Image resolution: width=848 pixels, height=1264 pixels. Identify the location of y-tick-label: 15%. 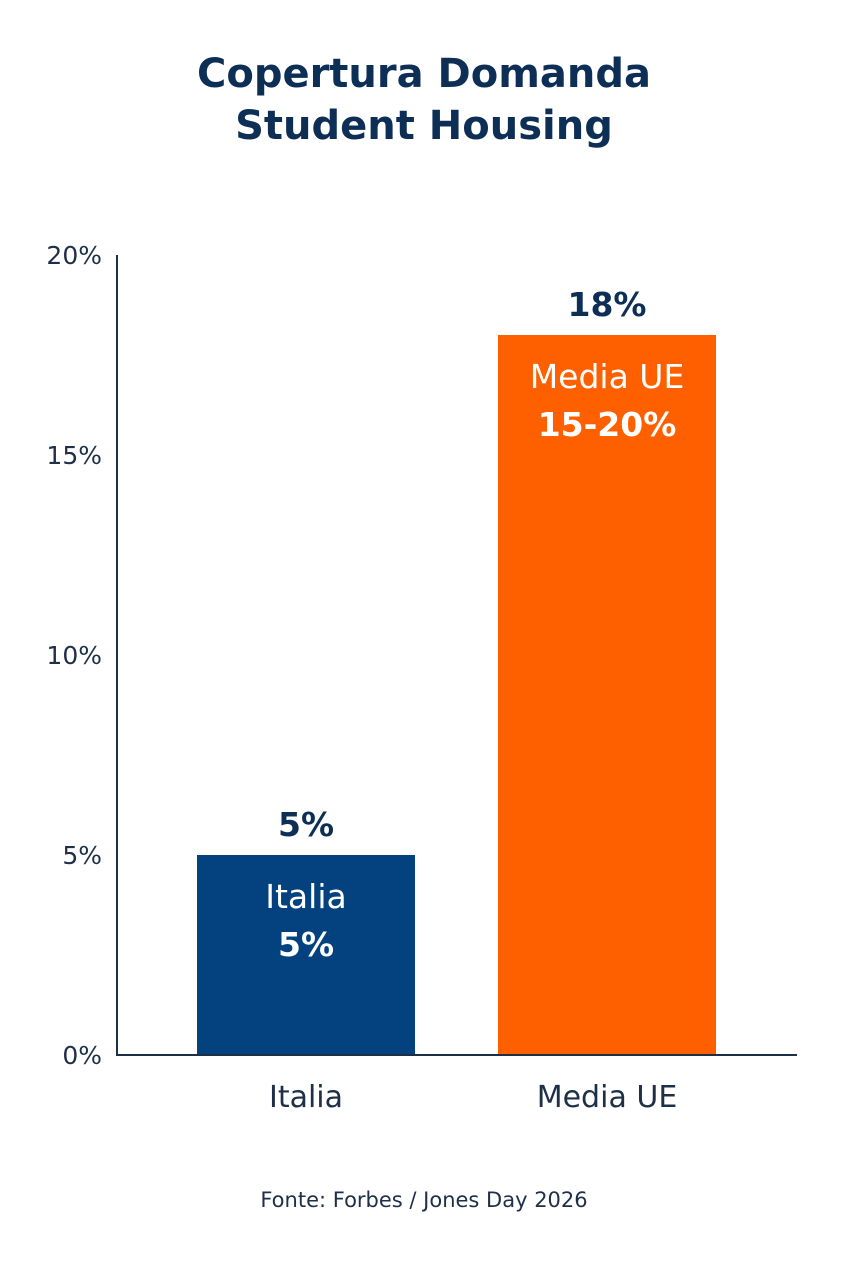
(74, 455).